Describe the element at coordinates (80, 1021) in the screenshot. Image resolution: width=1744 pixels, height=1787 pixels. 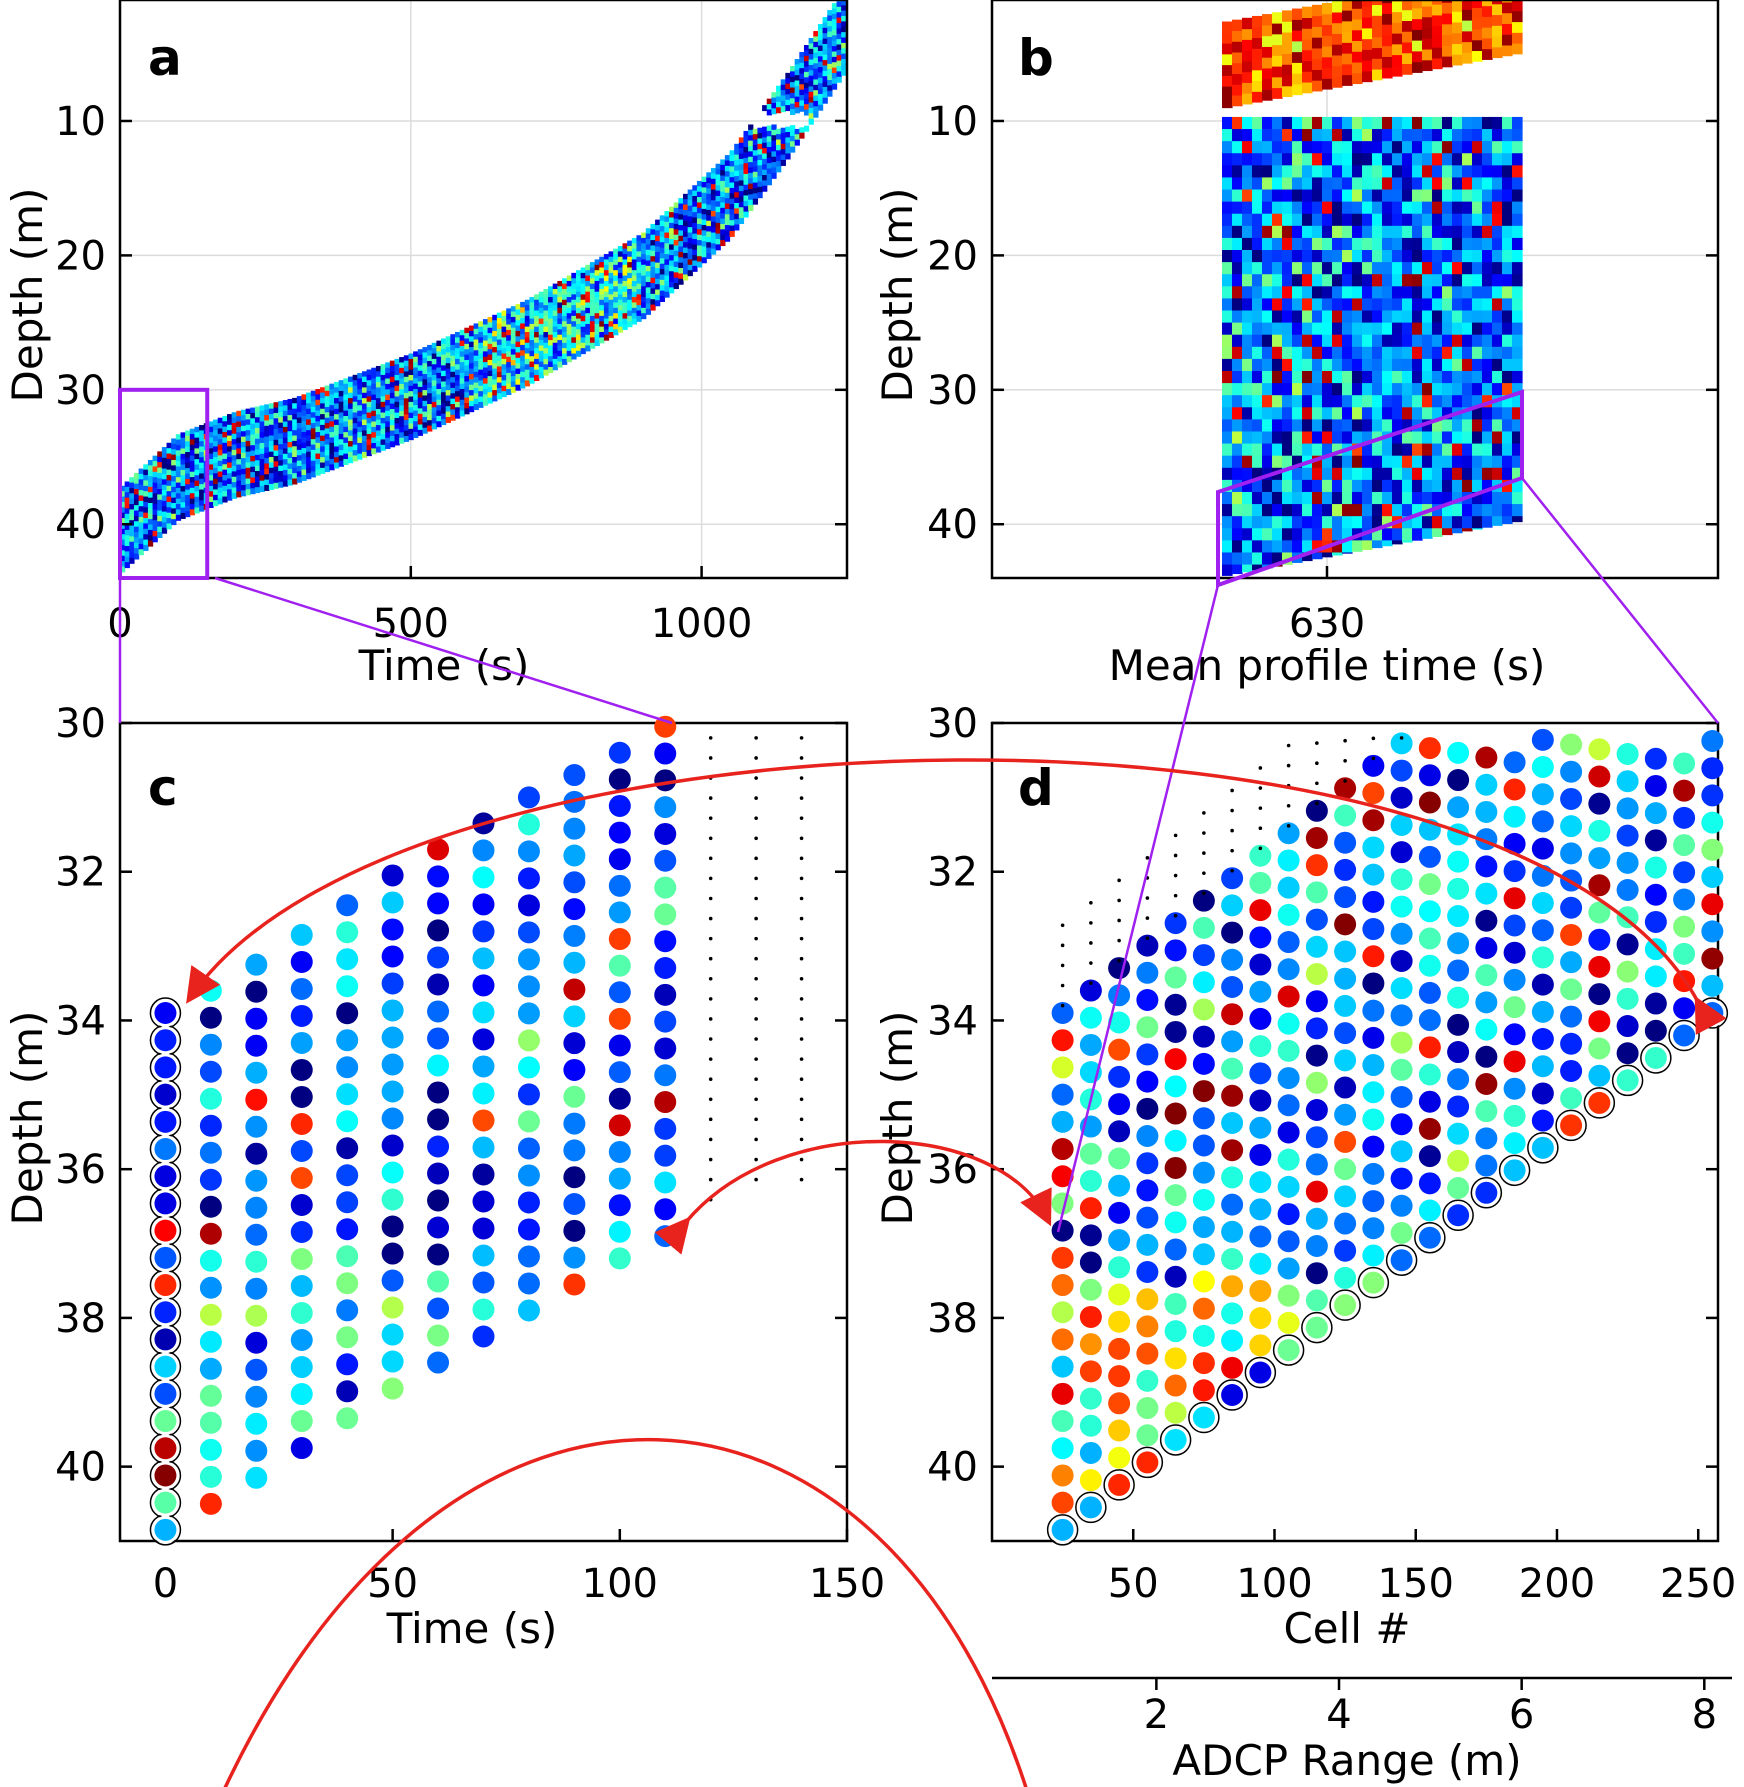
I see `y-tick-label: 34` at that location.